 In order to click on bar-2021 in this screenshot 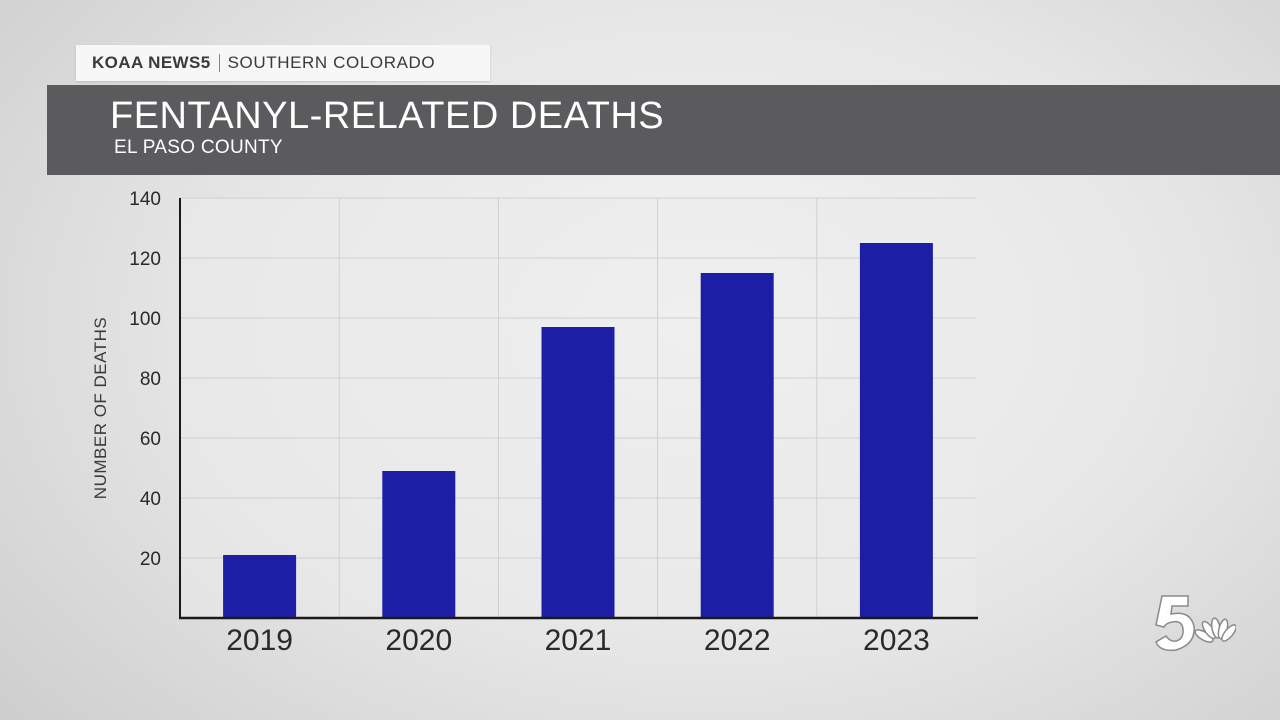, I will do `click(578, 472)`.